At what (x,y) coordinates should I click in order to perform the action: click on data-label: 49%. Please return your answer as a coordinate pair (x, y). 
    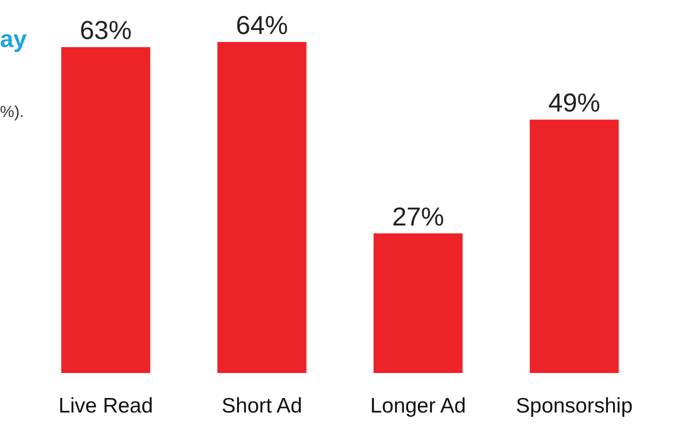
    Looking at the image, I should click on (574, 103).